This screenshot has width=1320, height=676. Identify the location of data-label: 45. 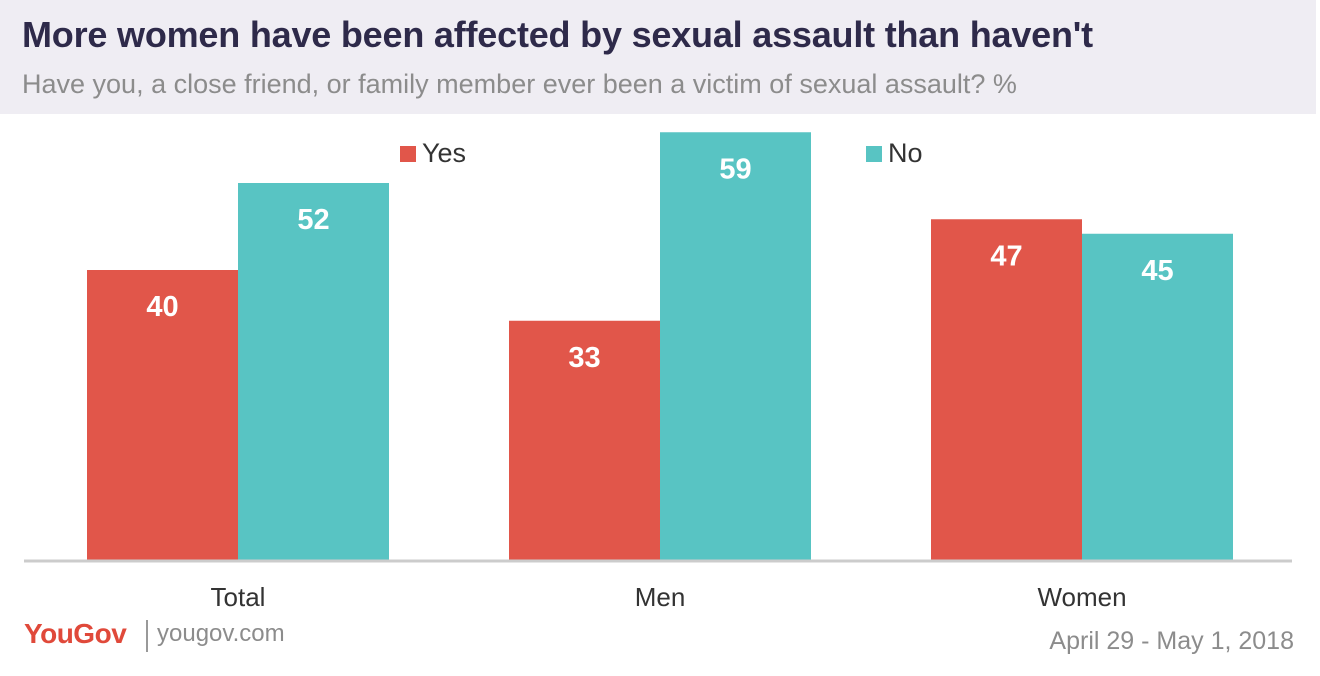
(1157, 271).